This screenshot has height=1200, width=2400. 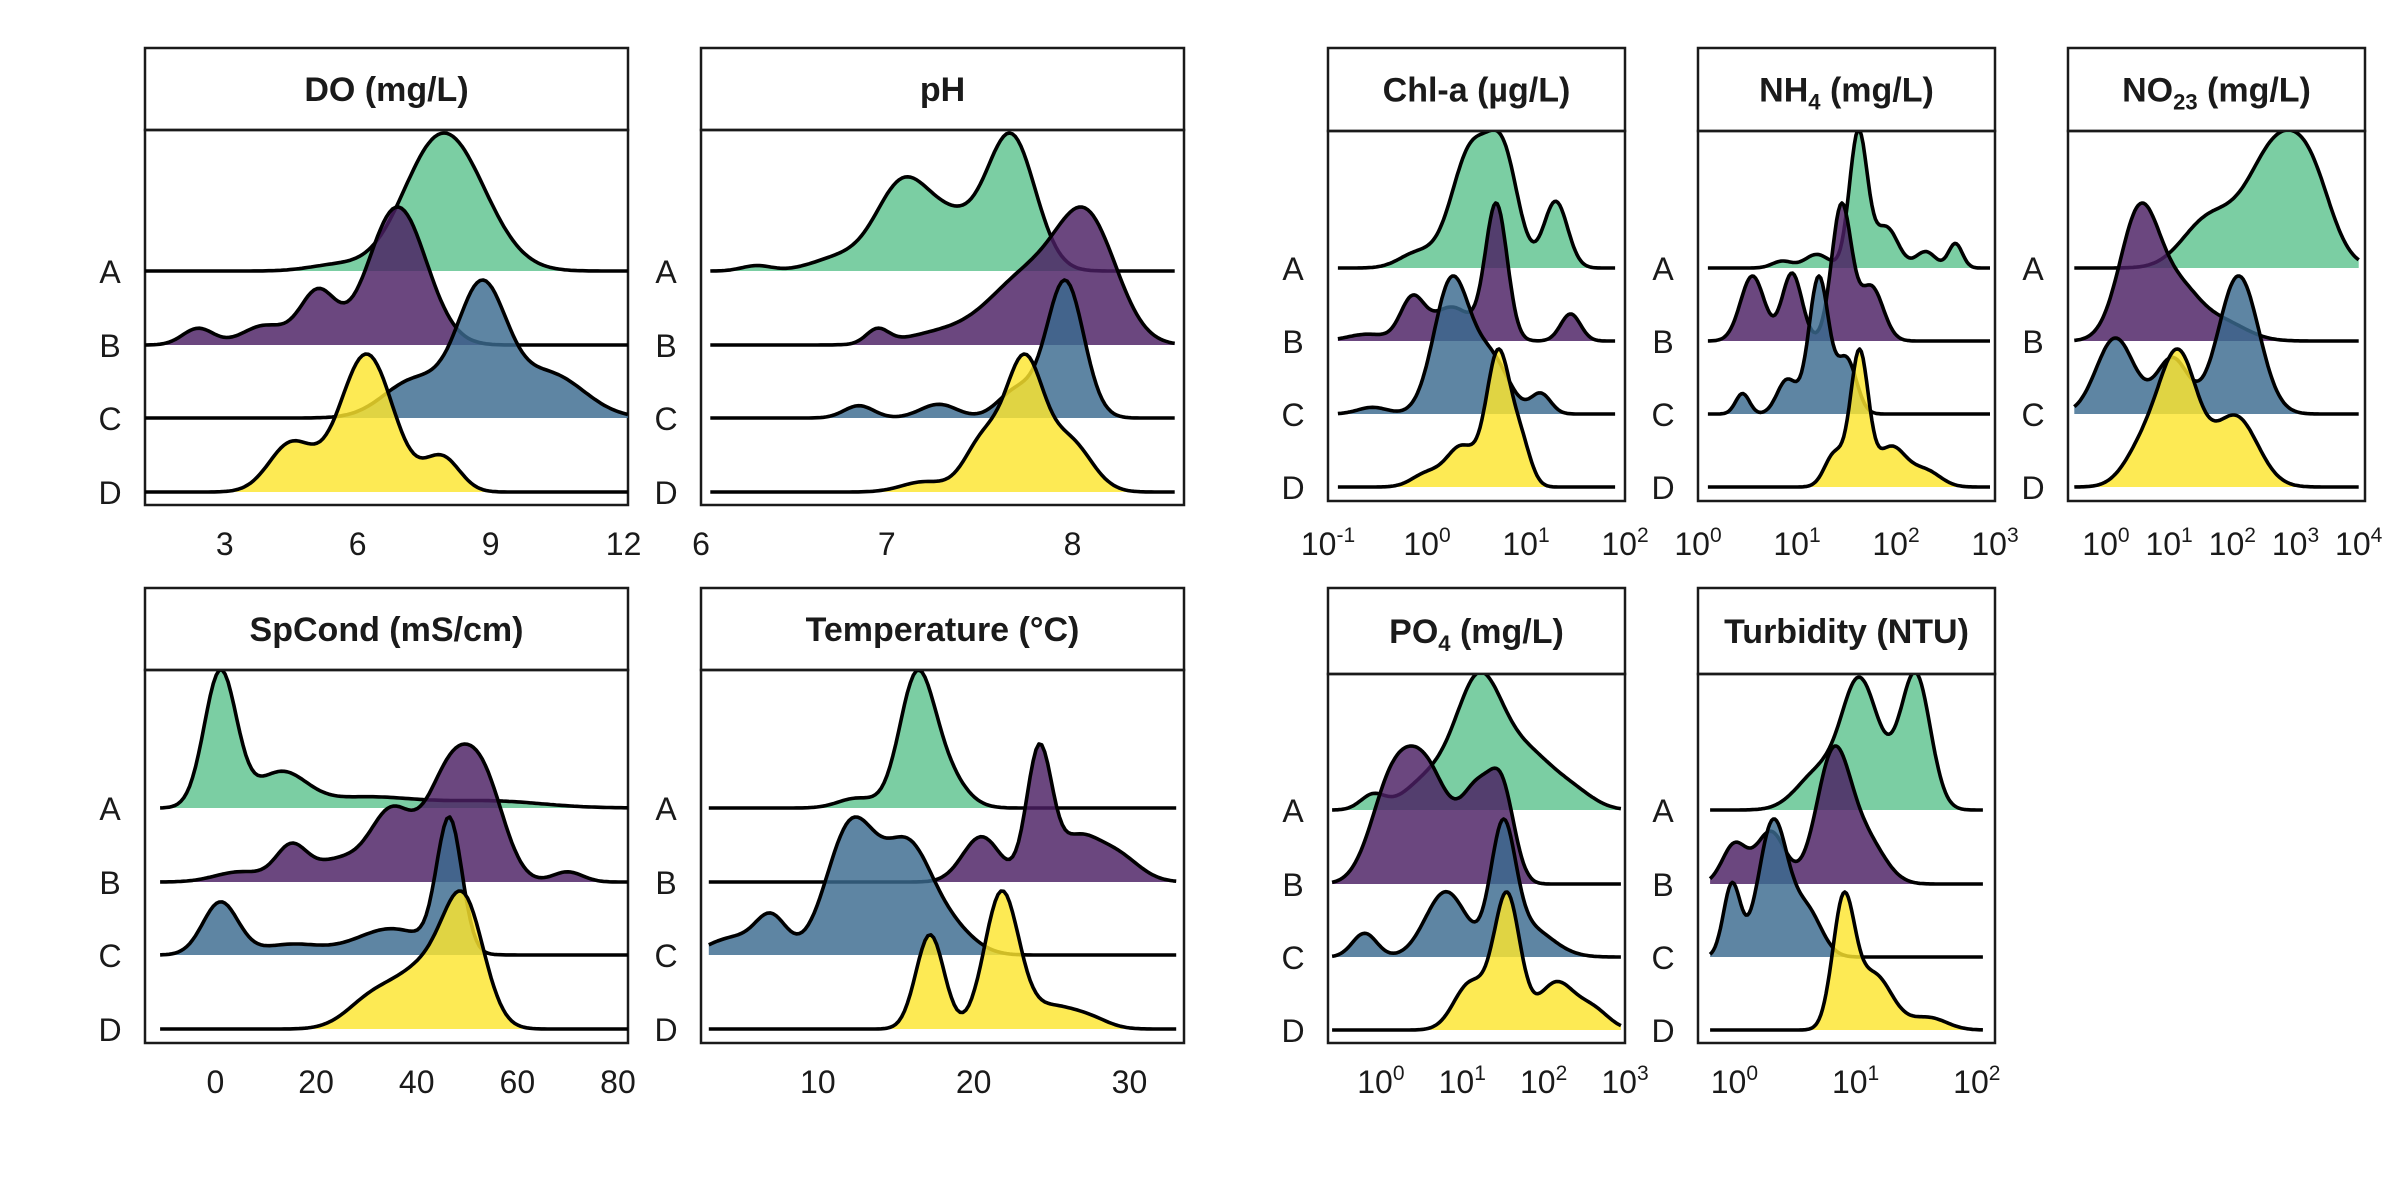 I want to click on panel-no23-mg-l: NO23 (mg/L) A B C D 100 10¹ 10² 10³ 10⁴, so click(x=2202, y=304).